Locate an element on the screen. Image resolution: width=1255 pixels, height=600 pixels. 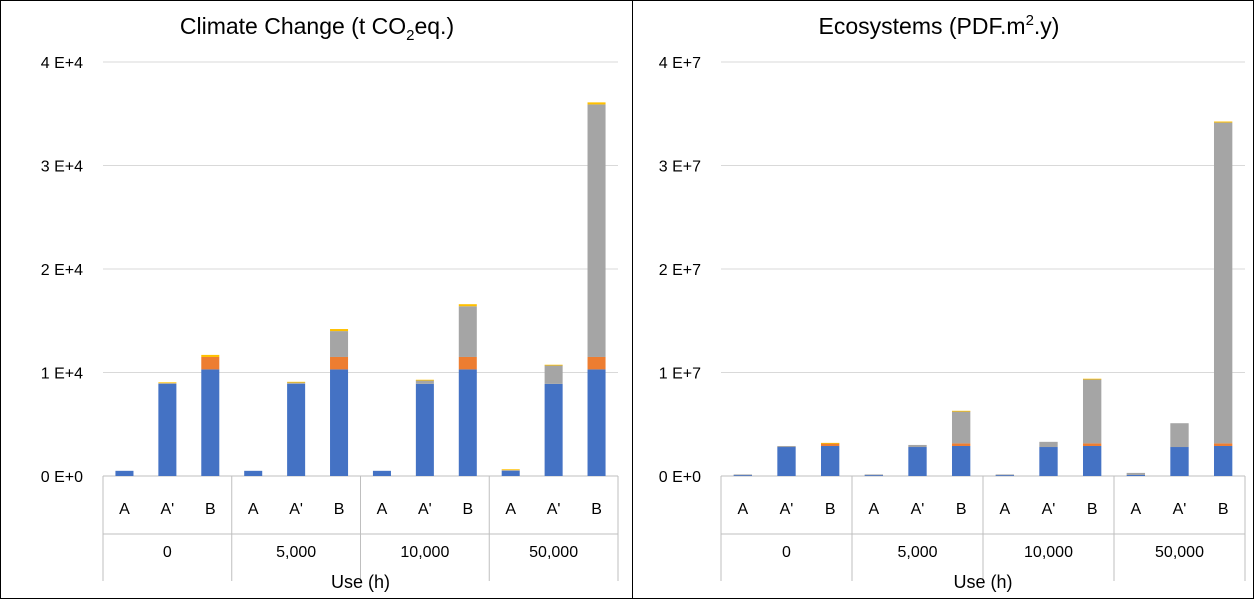
group-label: 0 is located at coordinates (786, 552).